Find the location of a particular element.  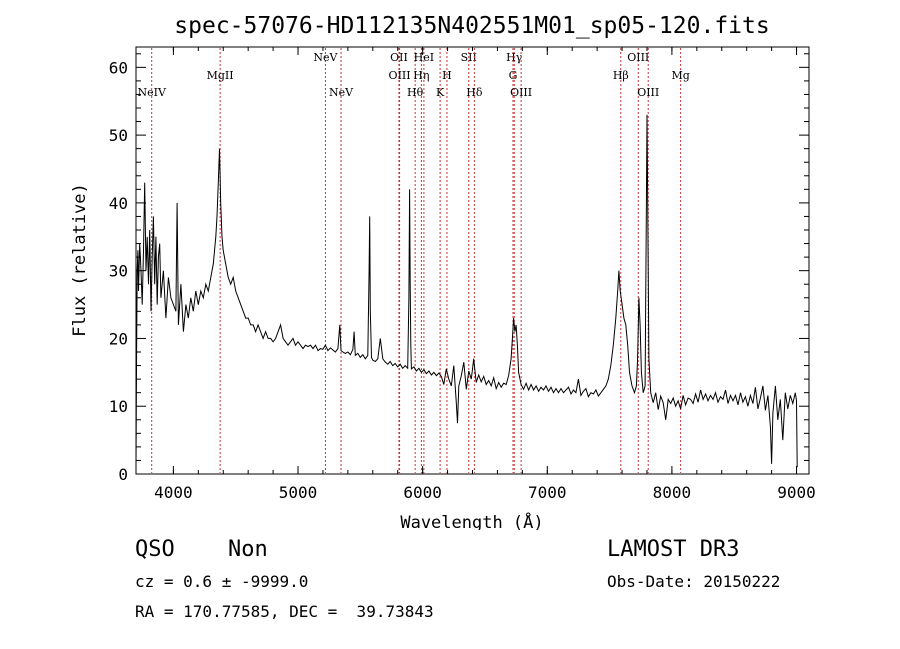

x-axis-label: Wavelength (Å) is located at coordinates (471, 520).